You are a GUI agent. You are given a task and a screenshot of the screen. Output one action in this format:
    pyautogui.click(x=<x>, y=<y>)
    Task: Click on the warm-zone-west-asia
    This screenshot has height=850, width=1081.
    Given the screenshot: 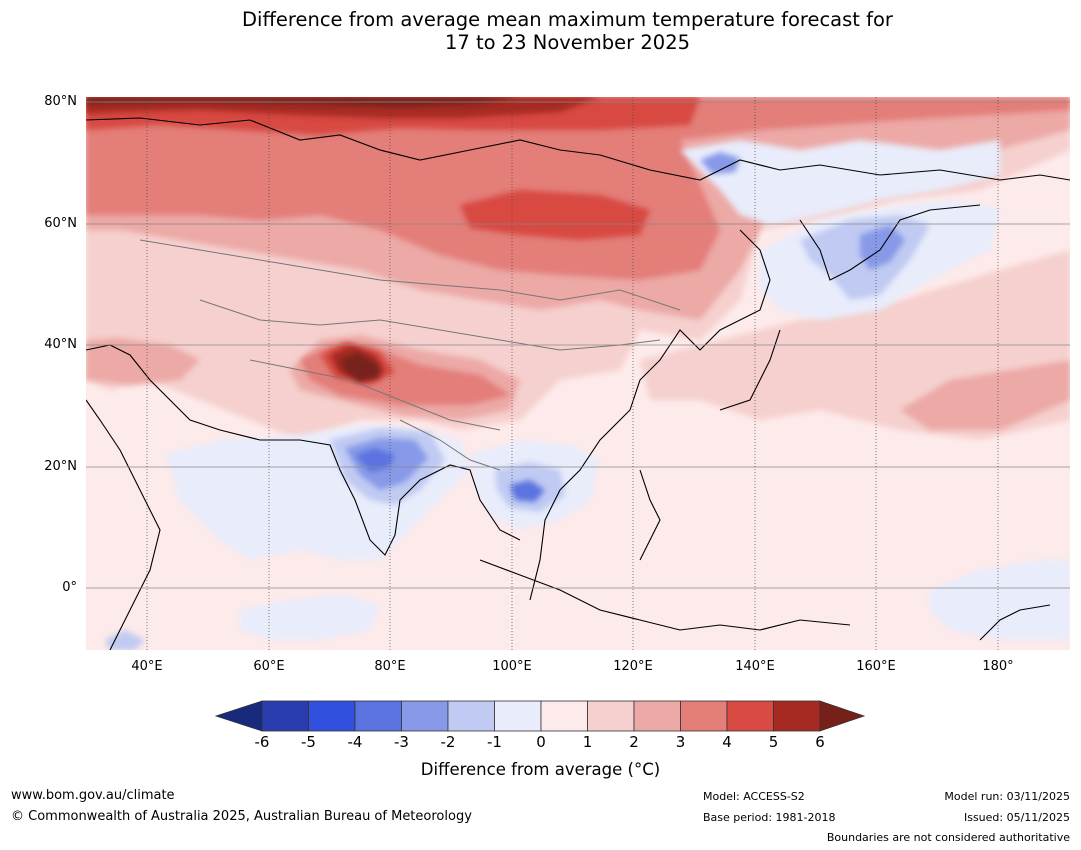 What is the action you would take?
    pyautogui.click(x=143, y=361)
    